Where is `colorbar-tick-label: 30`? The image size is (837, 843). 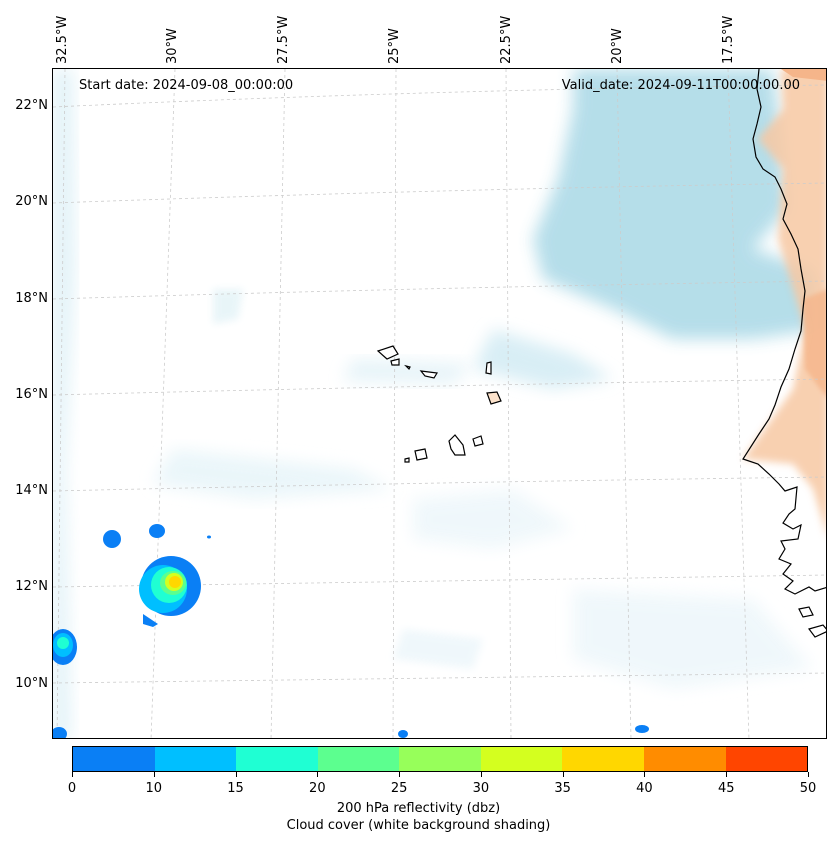
colorbar-tick-label: 30 is located at coordinates (481, 788).